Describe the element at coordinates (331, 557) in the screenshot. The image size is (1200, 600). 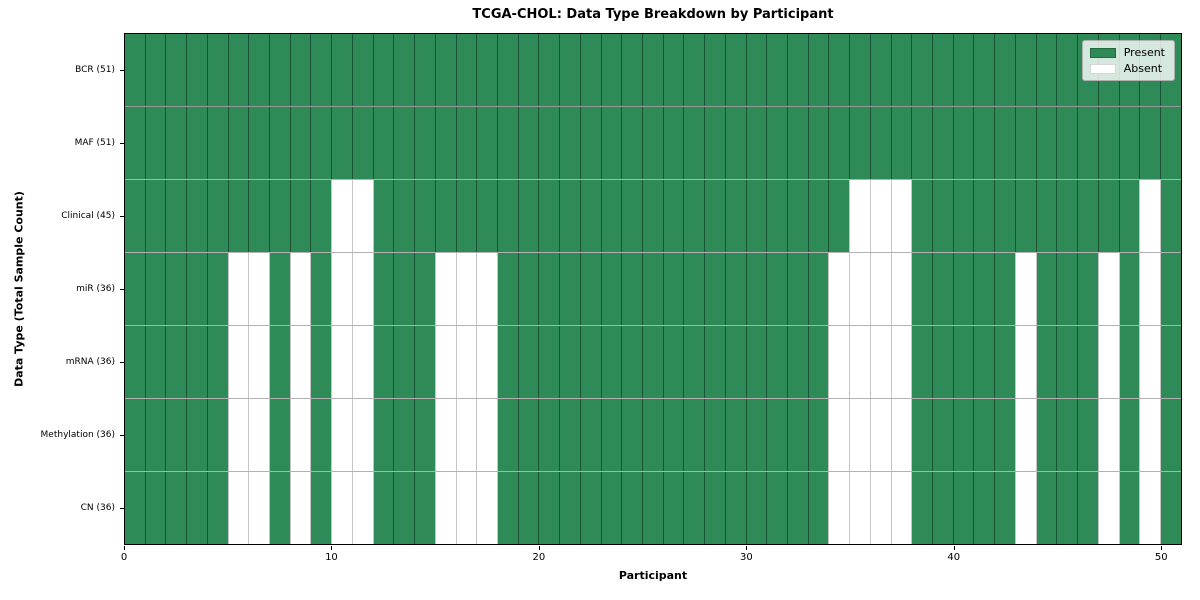
I see `x-tick-label: 10` at that location.